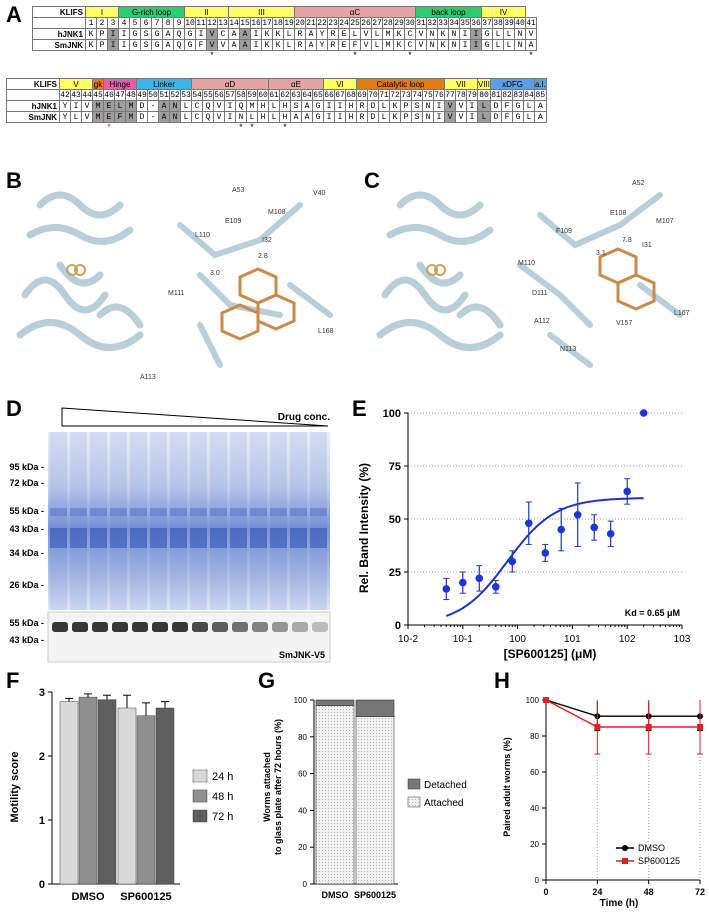  What do you see at coordinates (153, 106) in the screenshot?
I see `klifs-residue: -` at bounding box center [153, 106].